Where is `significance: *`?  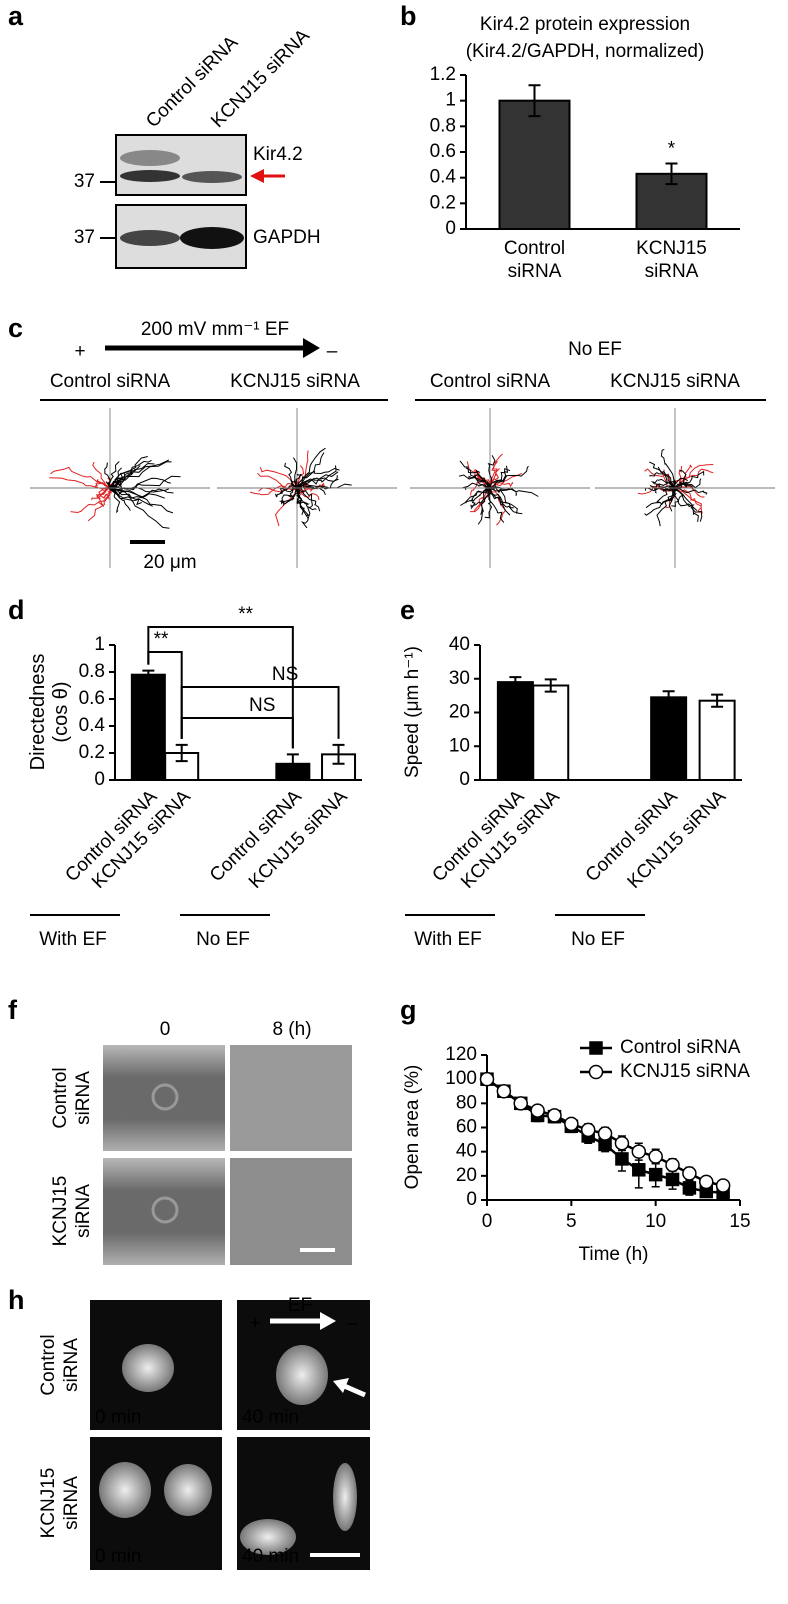 significance: * is located at coordinates (672, 149).